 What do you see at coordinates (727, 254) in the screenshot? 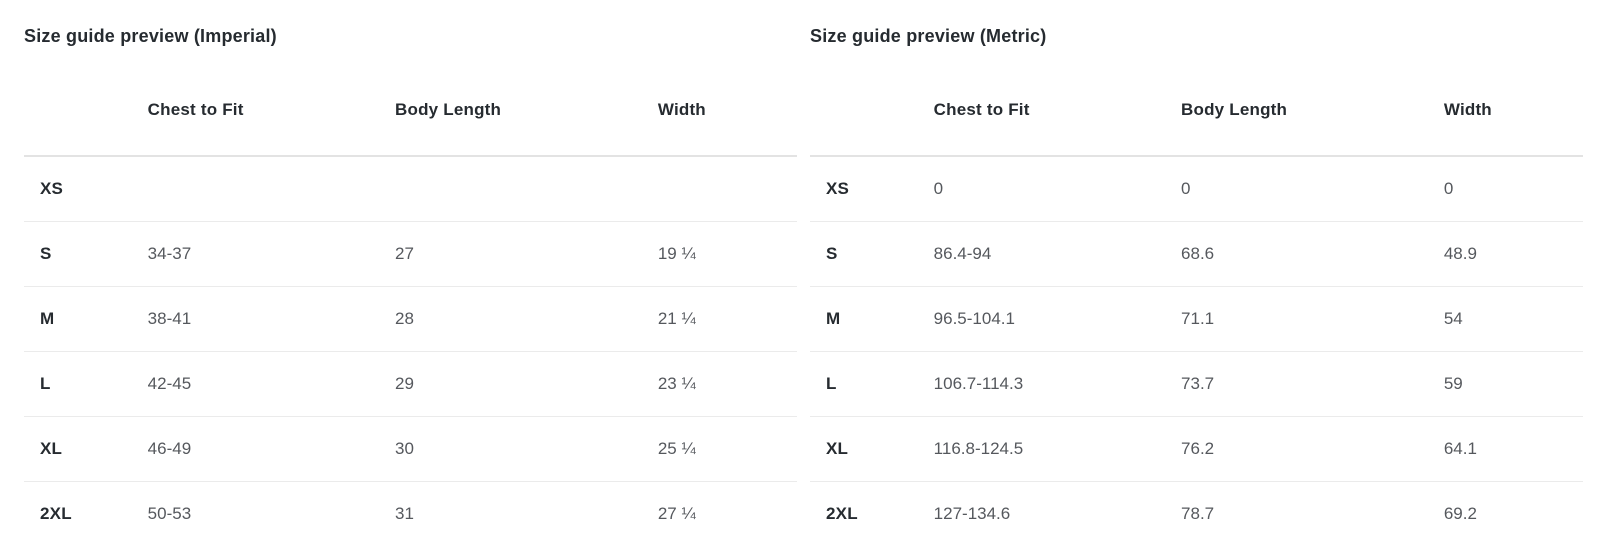
I see `width-cell: 19 ¼` at bounding box center [727, 254].